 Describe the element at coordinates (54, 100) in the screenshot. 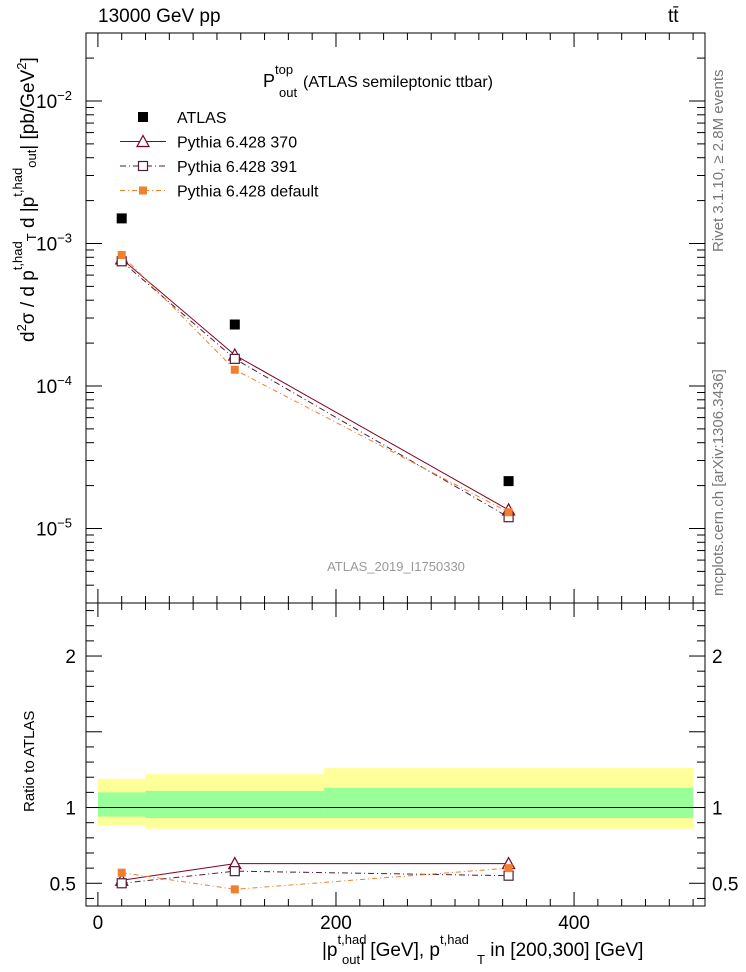

I see `y-tick-label: 10⁻²` at that location.